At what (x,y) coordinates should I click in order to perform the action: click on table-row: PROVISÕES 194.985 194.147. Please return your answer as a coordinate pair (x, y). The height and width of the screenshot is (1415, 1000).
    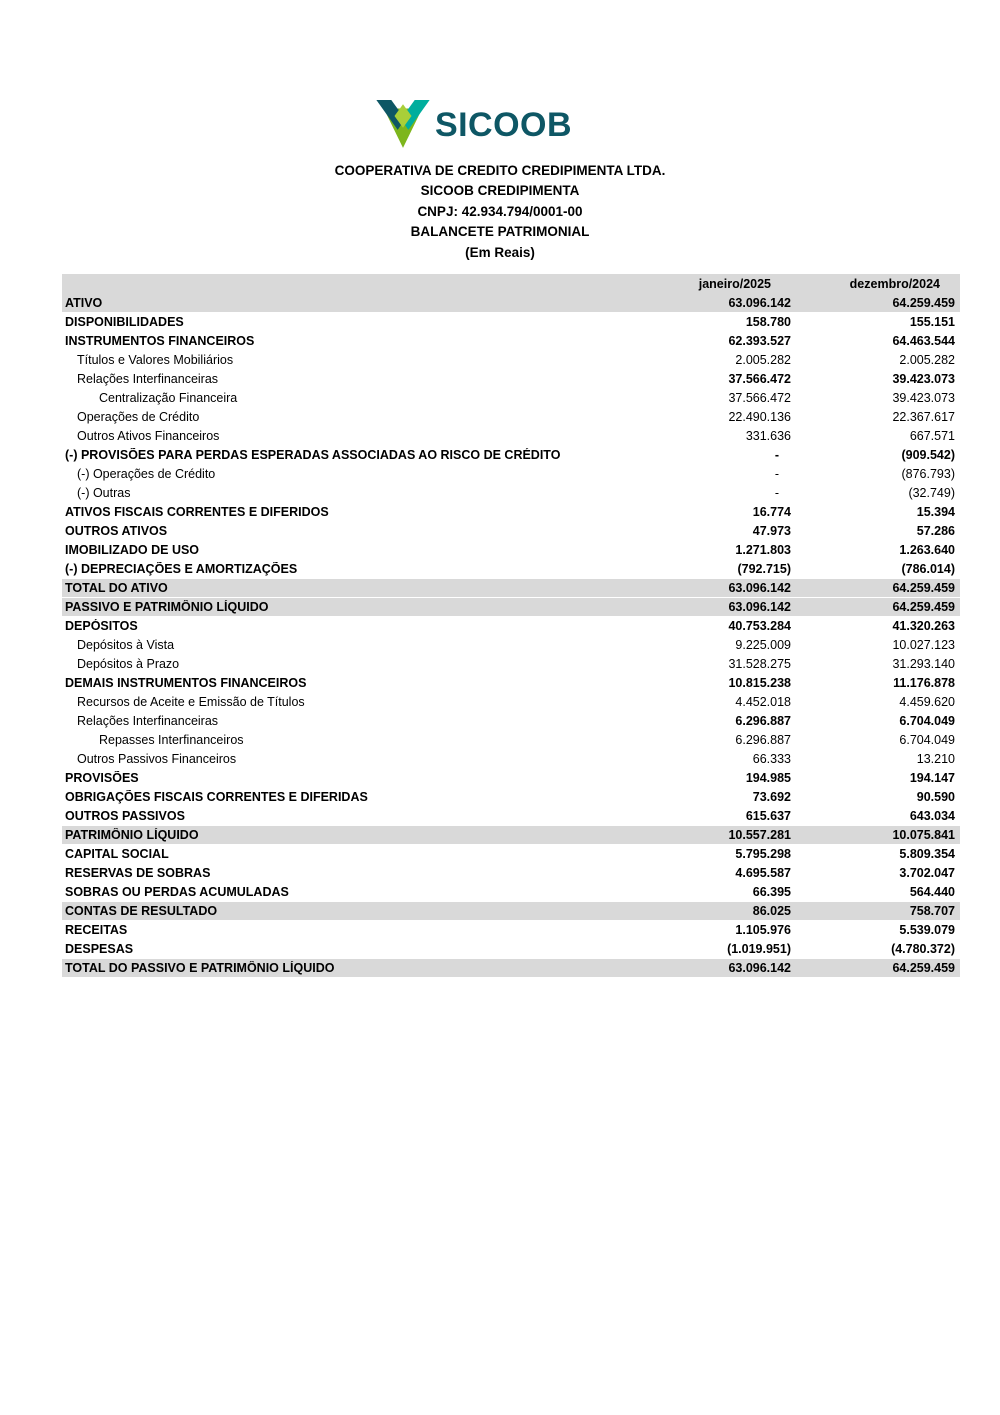
    Looking at the image, I should click on (511, 778).